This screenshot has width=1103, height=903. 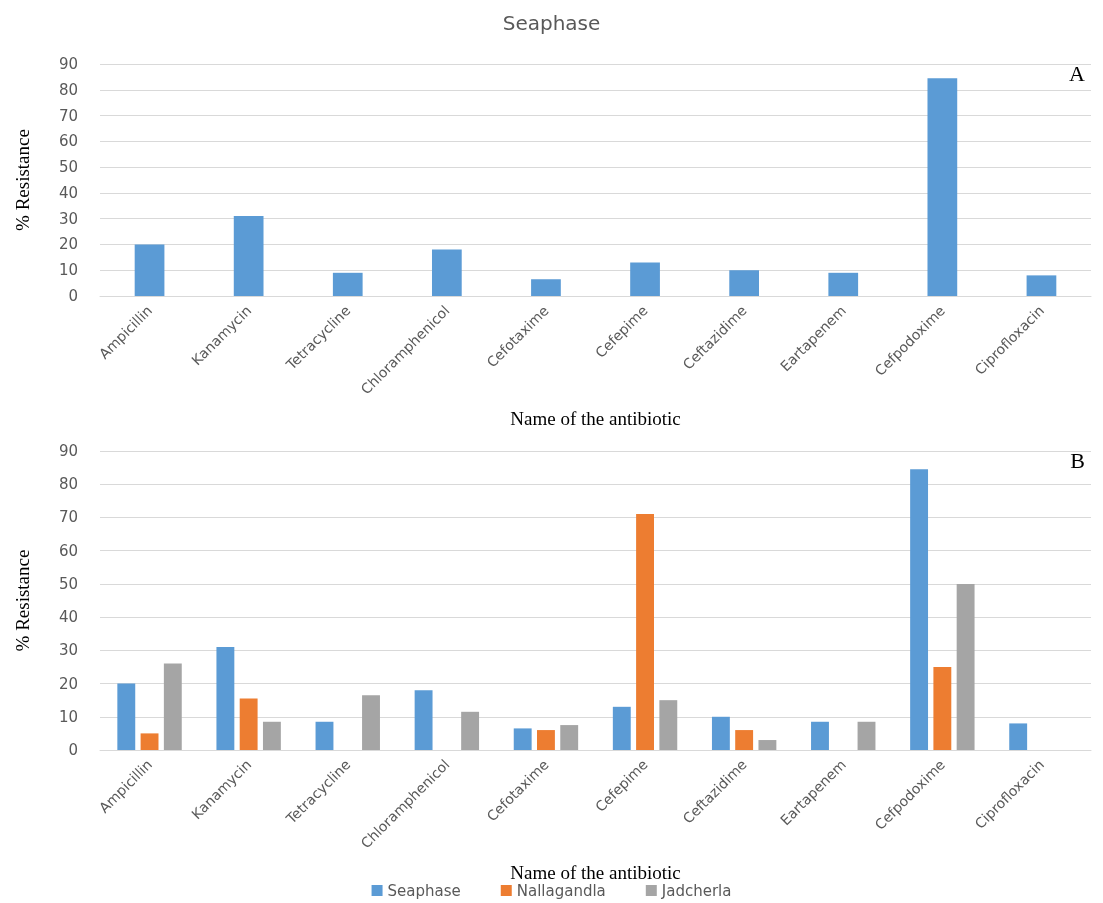 I want to click on legend-label: Nallagandla, so click(x=561, y=890).